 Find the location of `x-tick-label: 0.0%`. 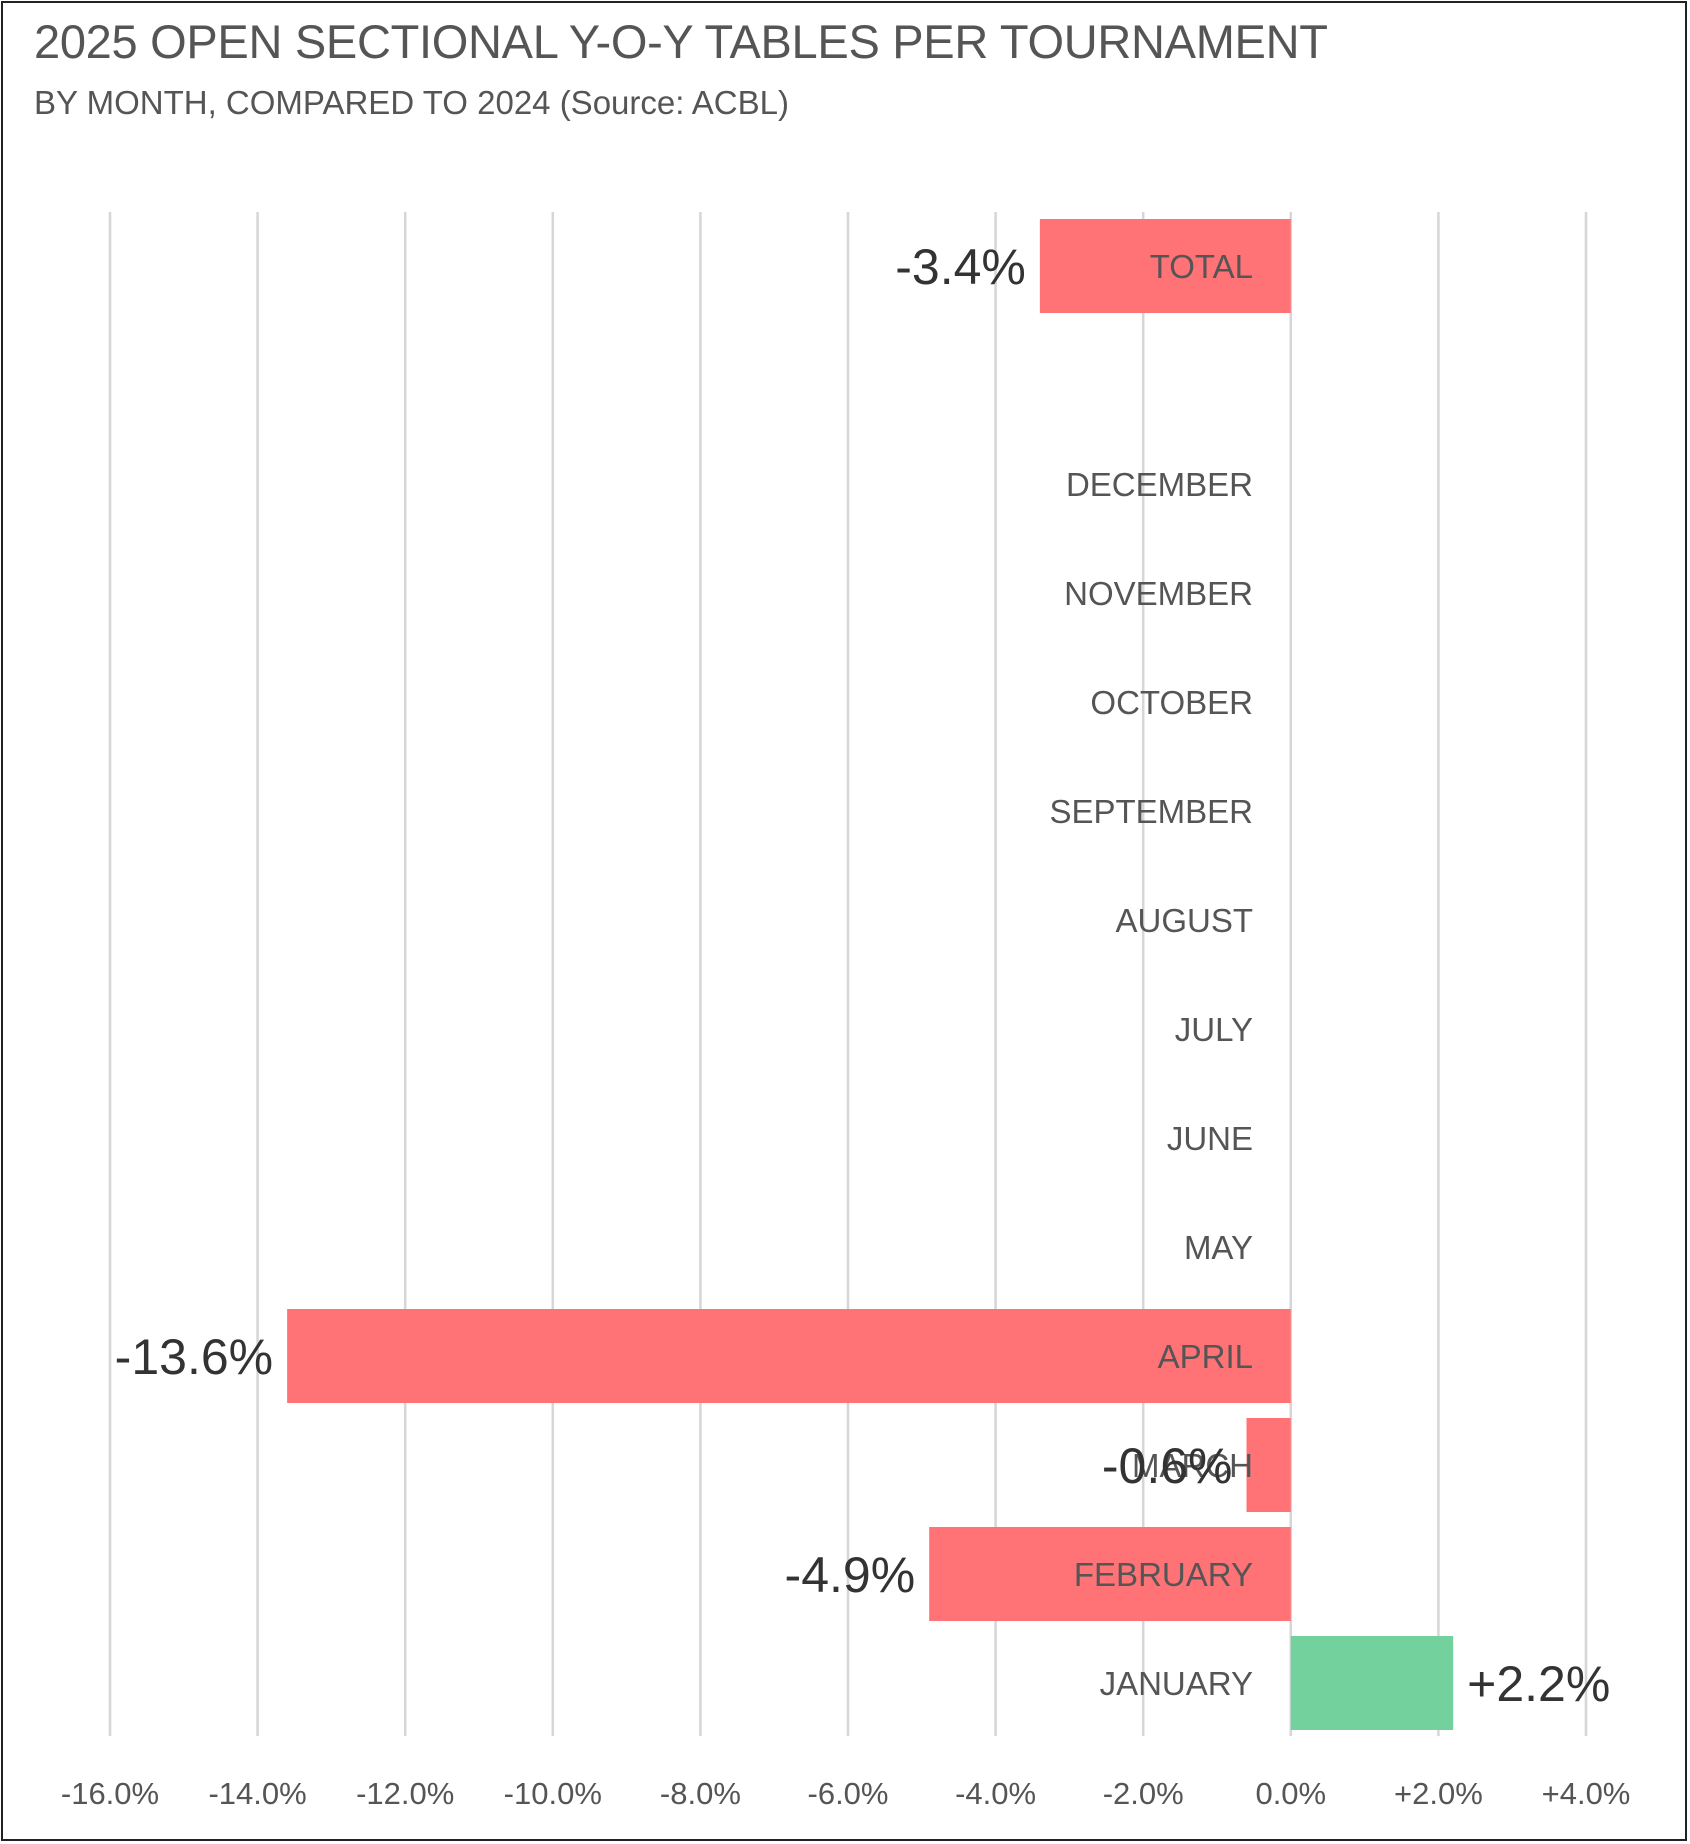

x-tick-label: 0.0% is located at coordinates (1290, 1793).